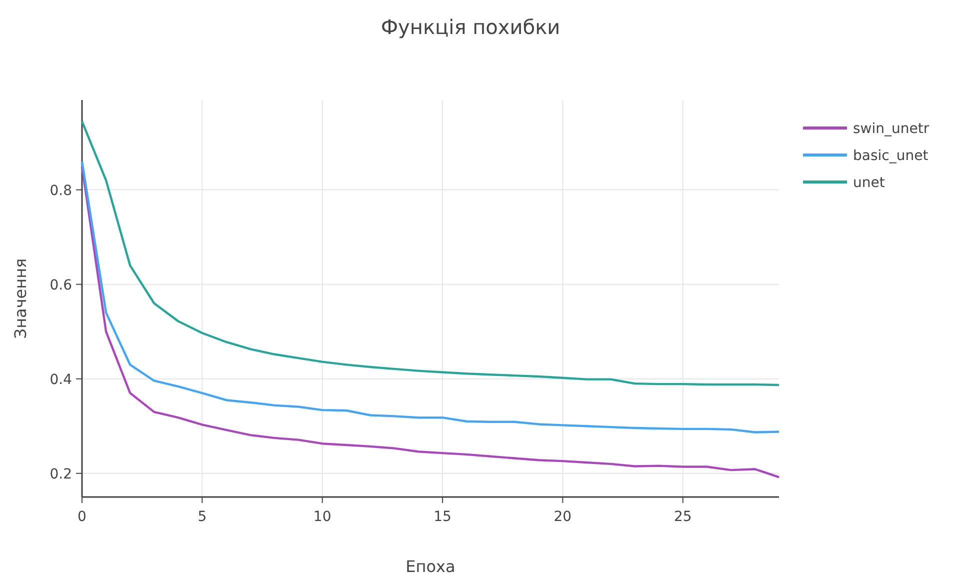  What do you see at coordinates (891, 156) in the screenshot?
I see `legend-label: basic_unet` at bounding box center [891, 156].